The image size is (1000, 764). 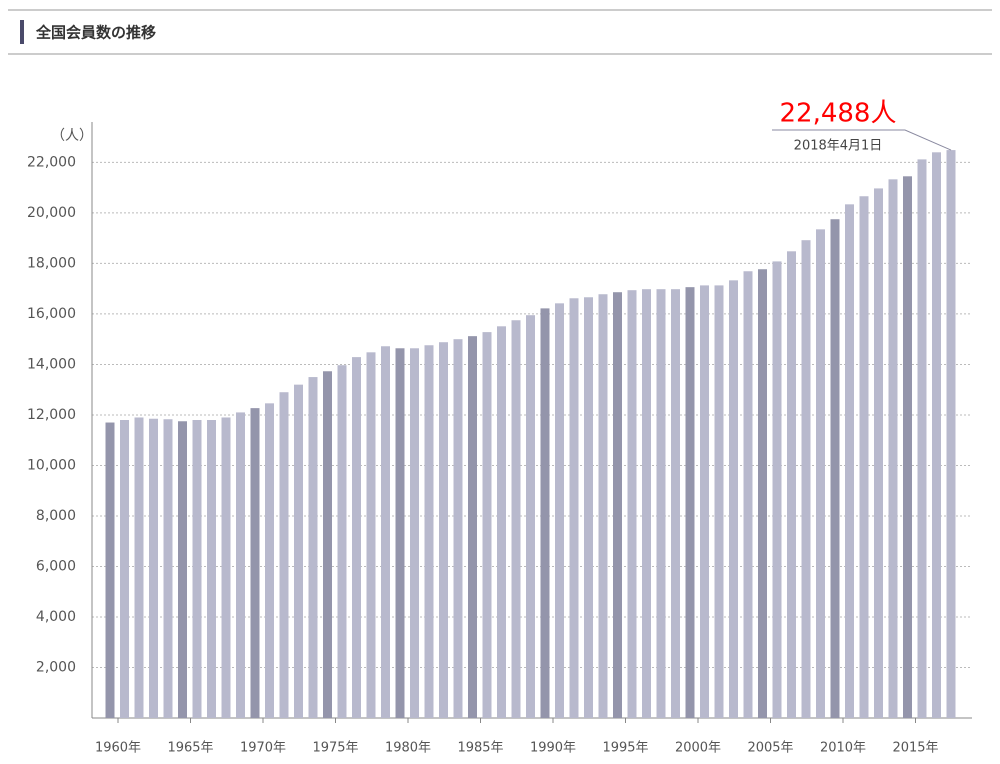 I want to click on y-tick-label: 16,000, so click(x=51, y=314).